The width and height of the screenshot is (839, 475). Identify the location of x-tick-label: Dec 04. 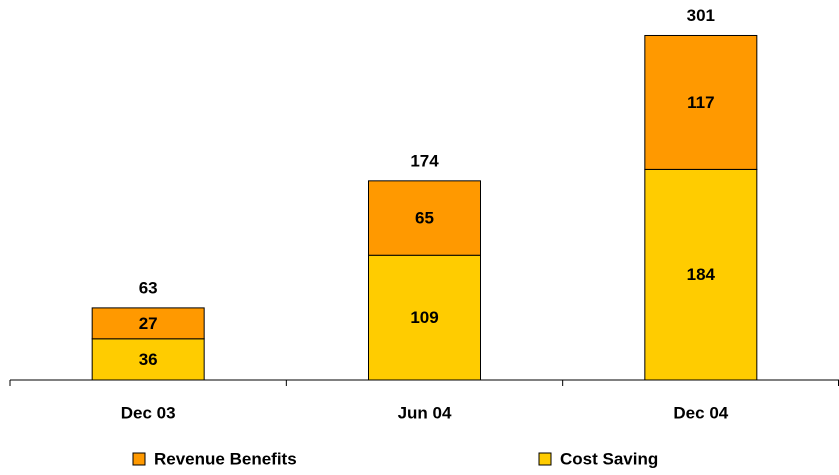
(700, 412).